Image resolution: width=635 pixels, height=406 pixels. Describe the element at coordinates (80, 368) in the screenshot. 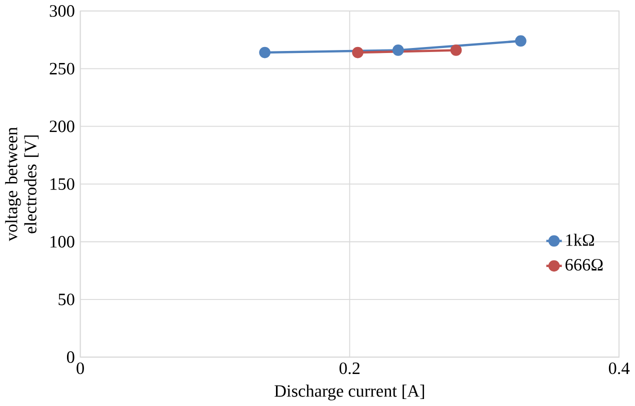

I see `x-tick-label: 0` at that location.